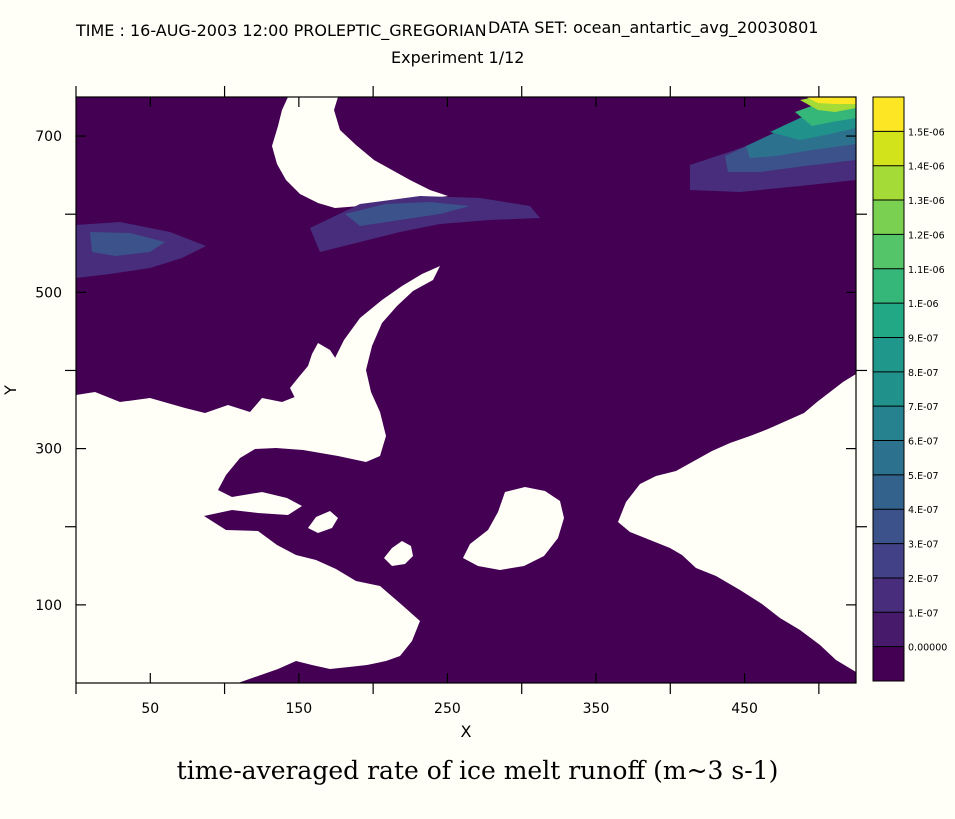 The width and height of the screenshot is (955, 819). What do you see at coordinates (923, 338) in the screenshot?
I see `colorbar-label: 9.E-07` at bounding box center [923, 338].